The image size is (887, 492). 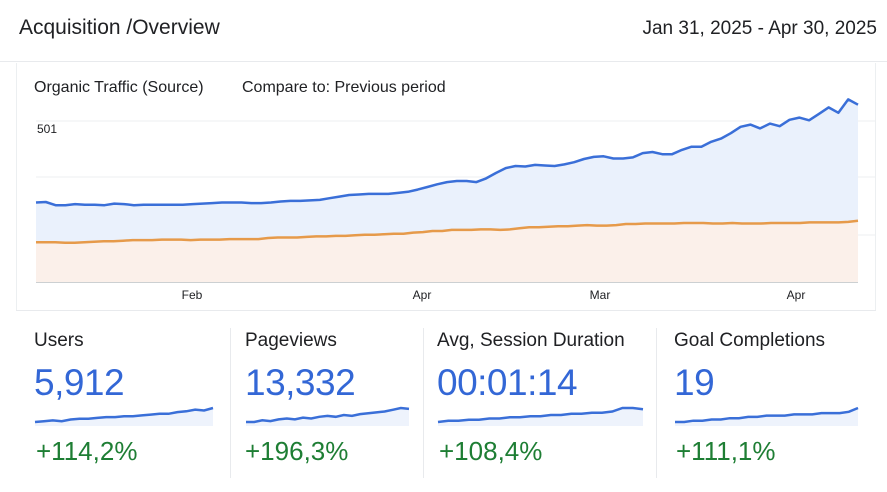 I want to click on metric-avg-session-duration: Avg, Session Duration 00:01:14 +108,4%, so click(x=542, y=403).